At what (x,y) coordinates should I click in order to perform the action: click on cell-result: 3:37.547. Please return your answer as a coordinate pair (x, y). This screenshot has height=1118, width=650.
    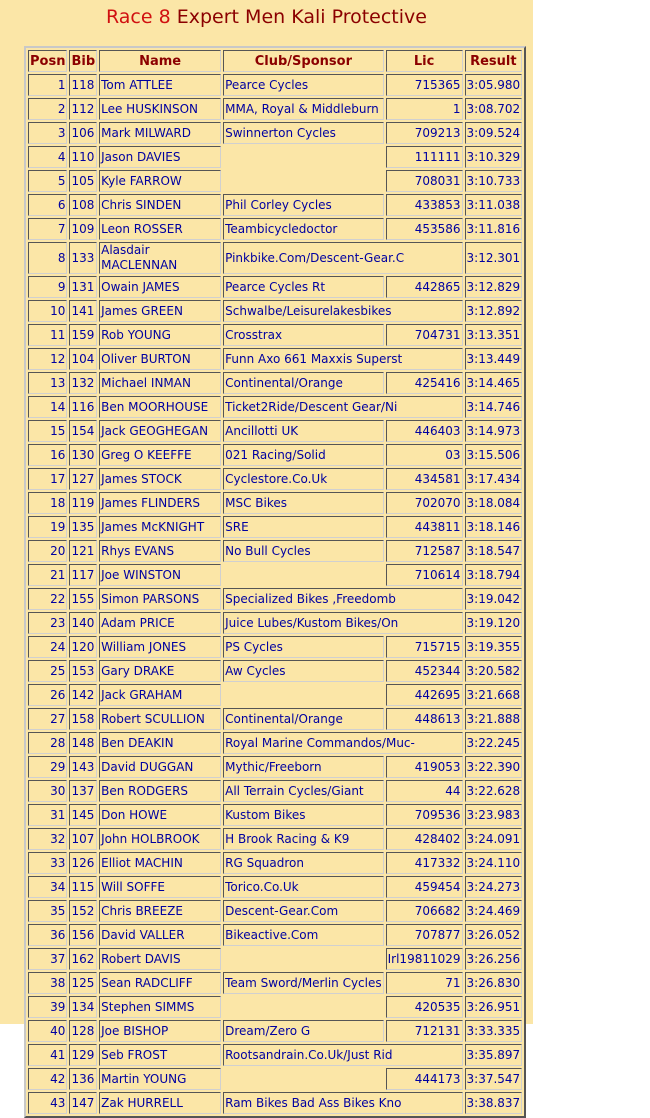
    Looking at the image, I should click on (493, 1079).